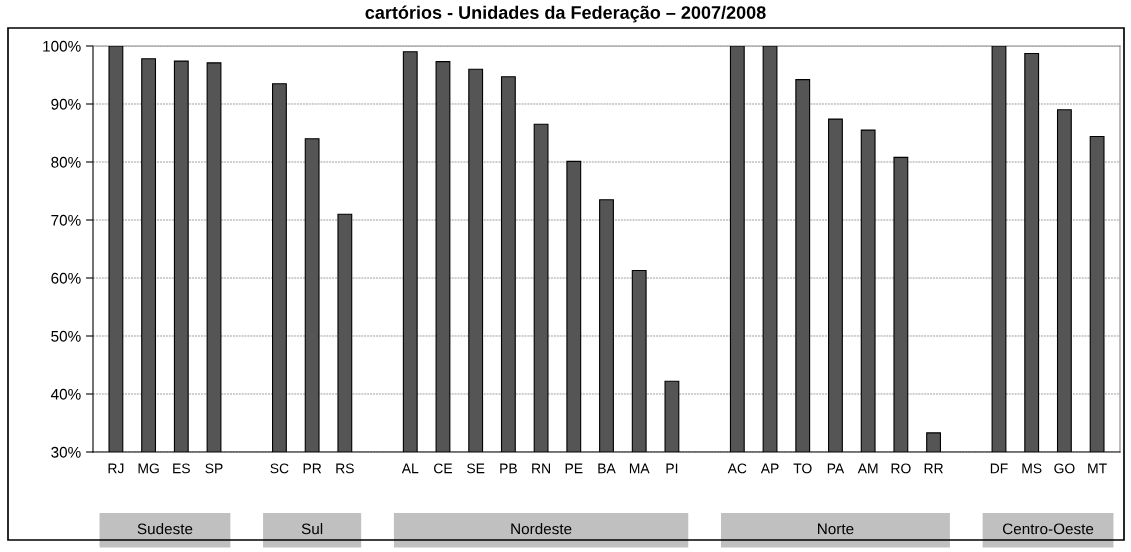  I want to click on x-tick-label: SP, so click(214, 468).